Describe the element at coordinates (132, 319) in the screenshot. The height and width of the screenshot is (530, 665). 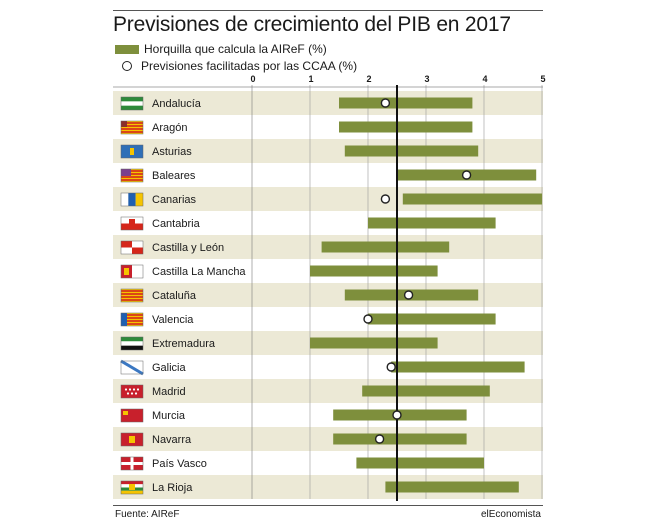
I see `valencia-flag-icon` at that location.